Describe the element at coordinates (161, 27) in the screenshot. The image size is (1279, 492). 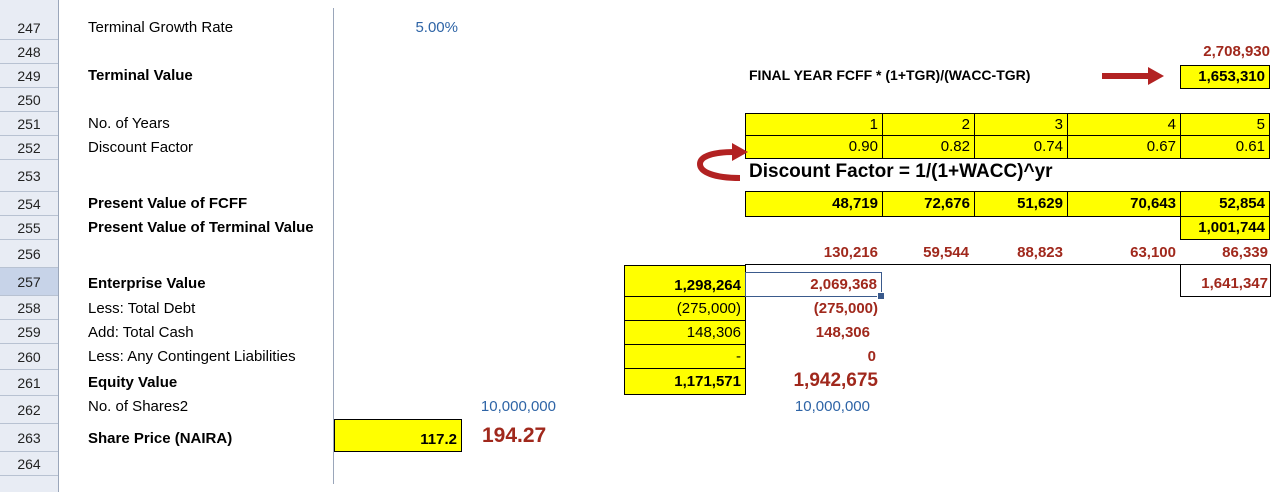
I see `label-terminal-growth-rate: Terminal Growth Rate` at that location.